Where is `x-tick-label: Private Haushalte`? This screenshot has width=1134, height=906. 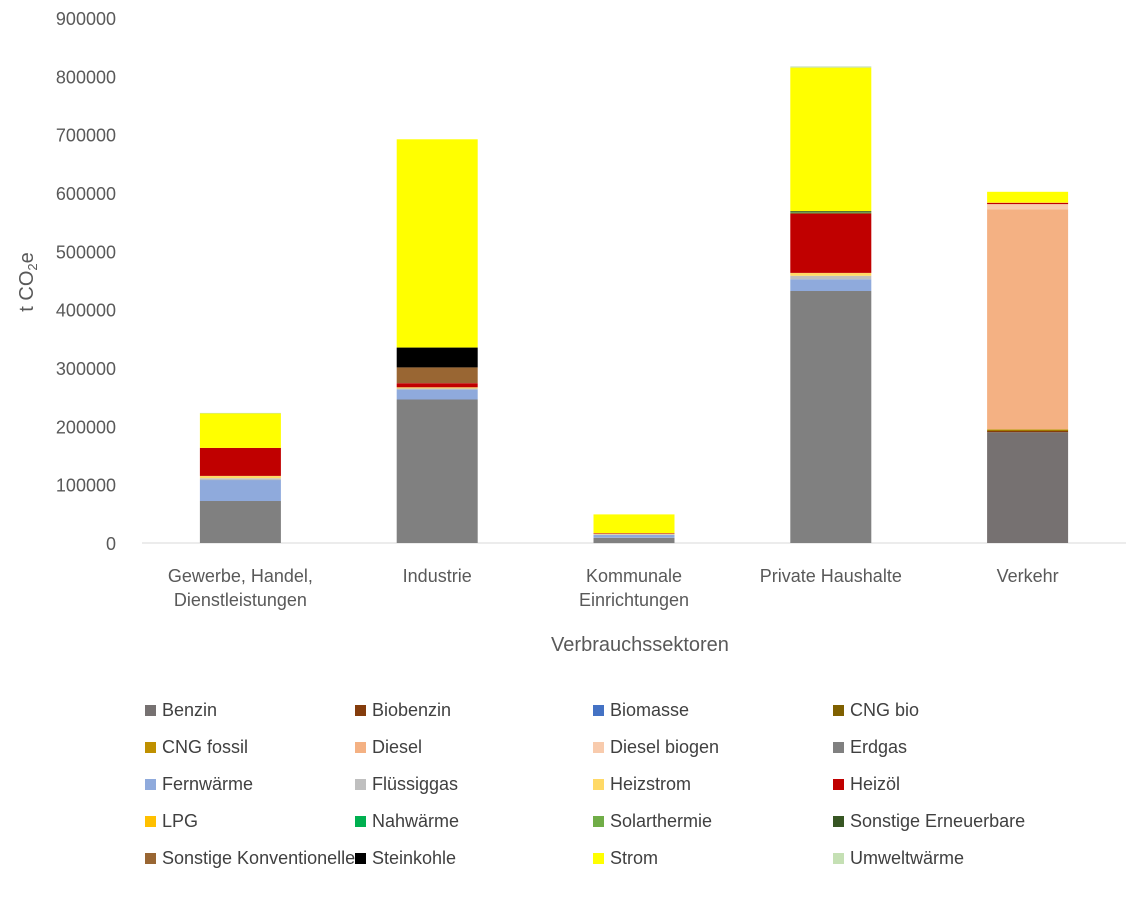 x-tick-label: Private Haushalte is located at coordinates (831, 576).